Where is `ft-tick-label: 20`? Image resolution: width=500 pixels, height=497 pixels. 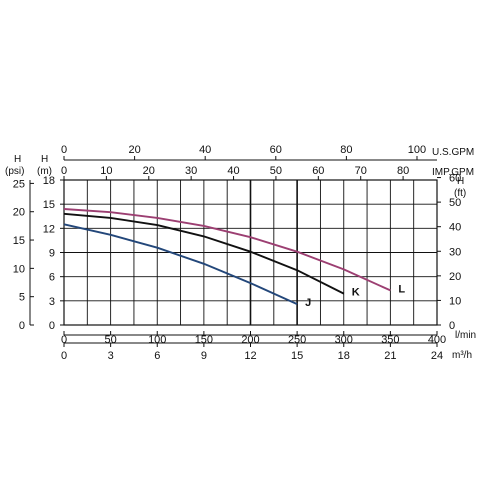
ft-tick-label: 20 is located at coordinates (455, 277).